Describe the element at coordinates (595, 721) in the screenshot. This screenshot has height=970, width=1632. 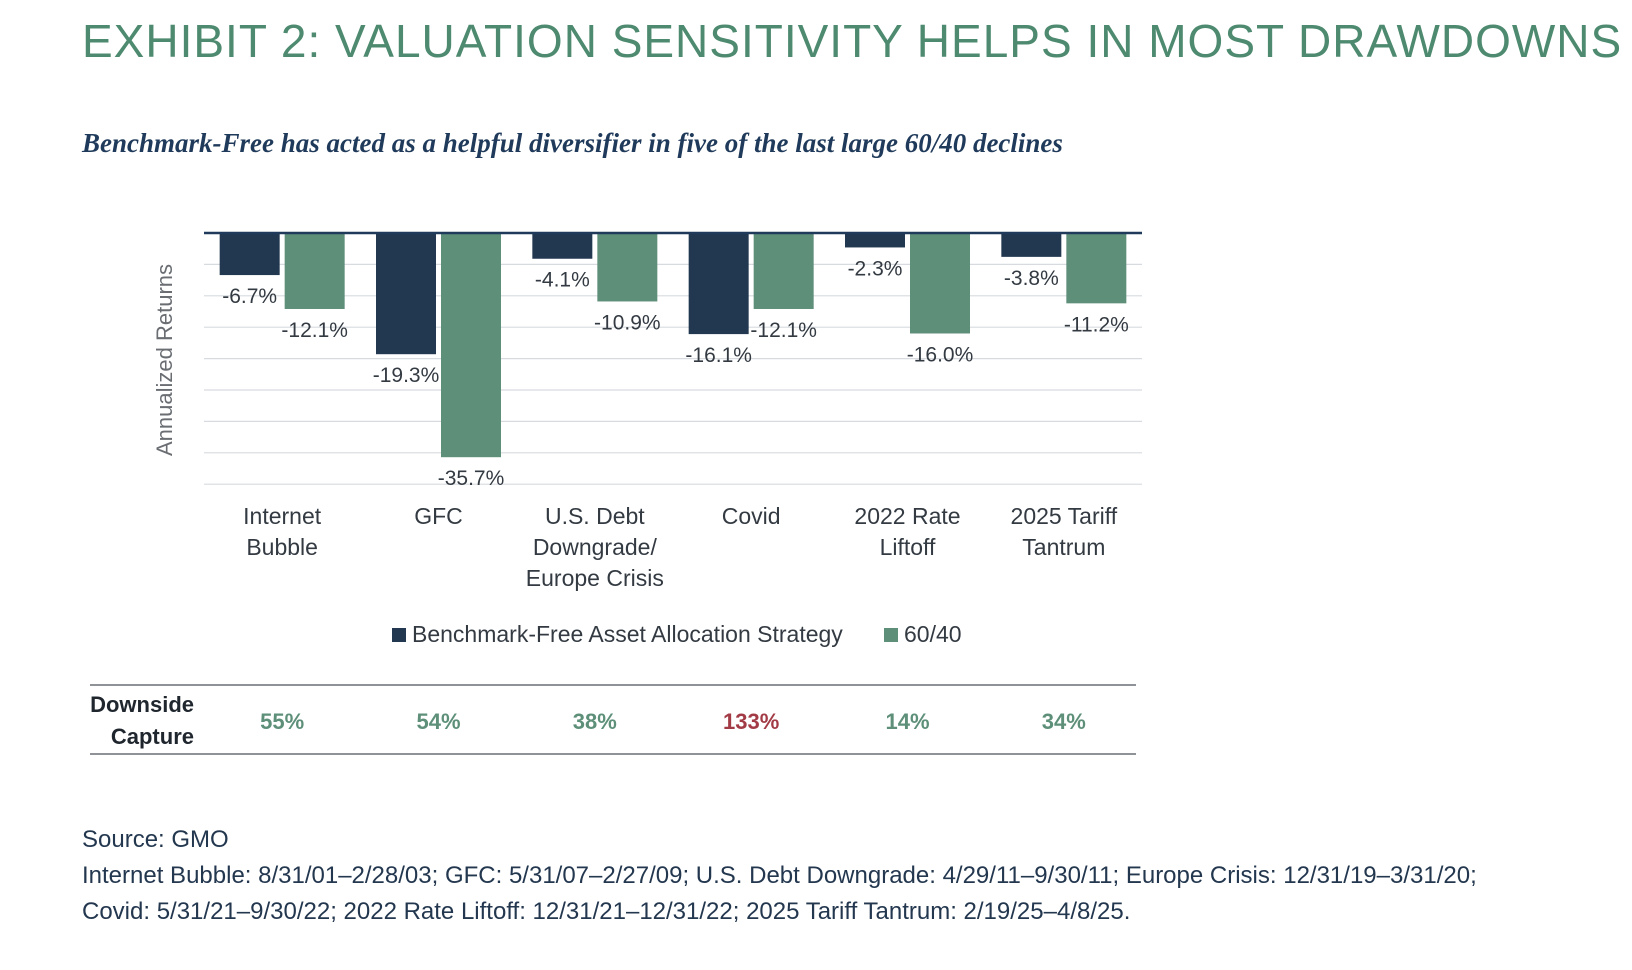
I see `downside-capture-value: 38%` at that location.